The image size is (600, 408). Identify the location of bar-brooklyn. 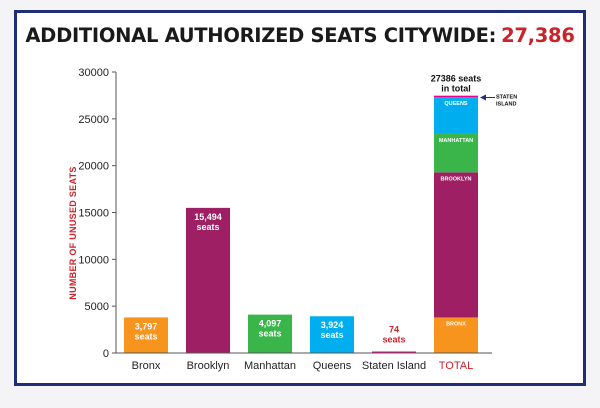
(208, 280).